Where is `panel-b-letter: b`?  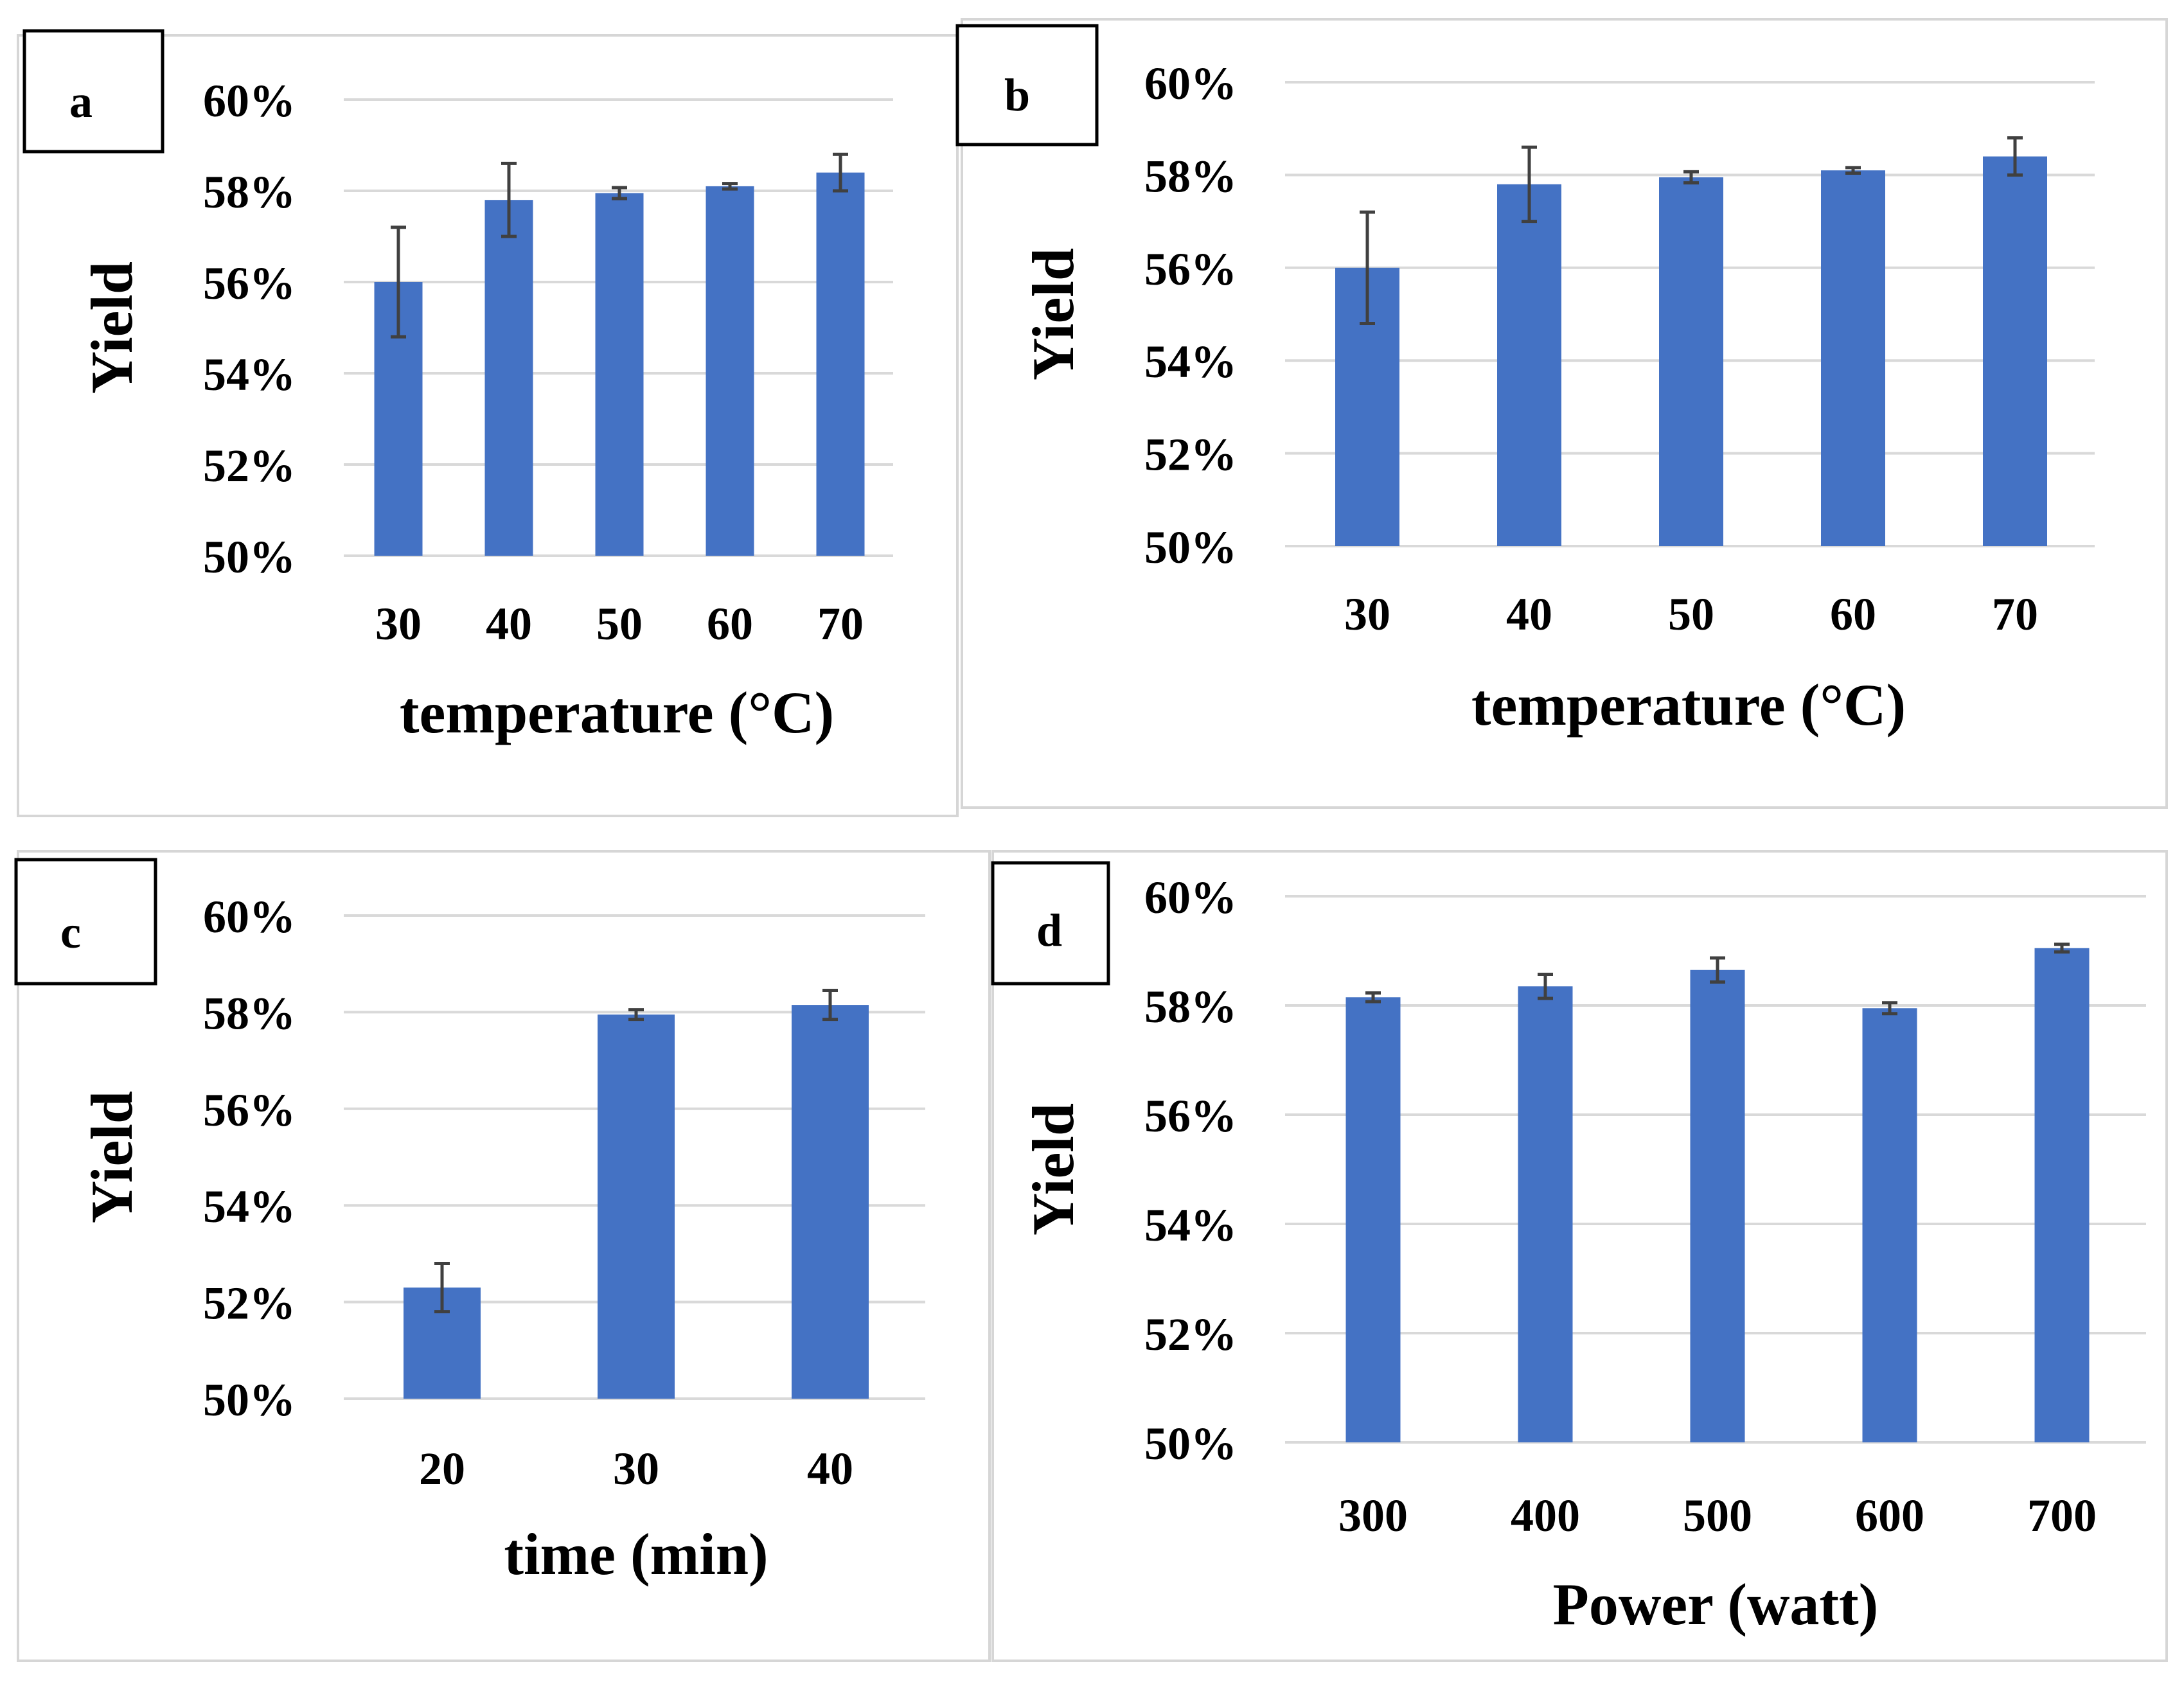 panel-b-letter: b is located at coordinates (1017, 95).